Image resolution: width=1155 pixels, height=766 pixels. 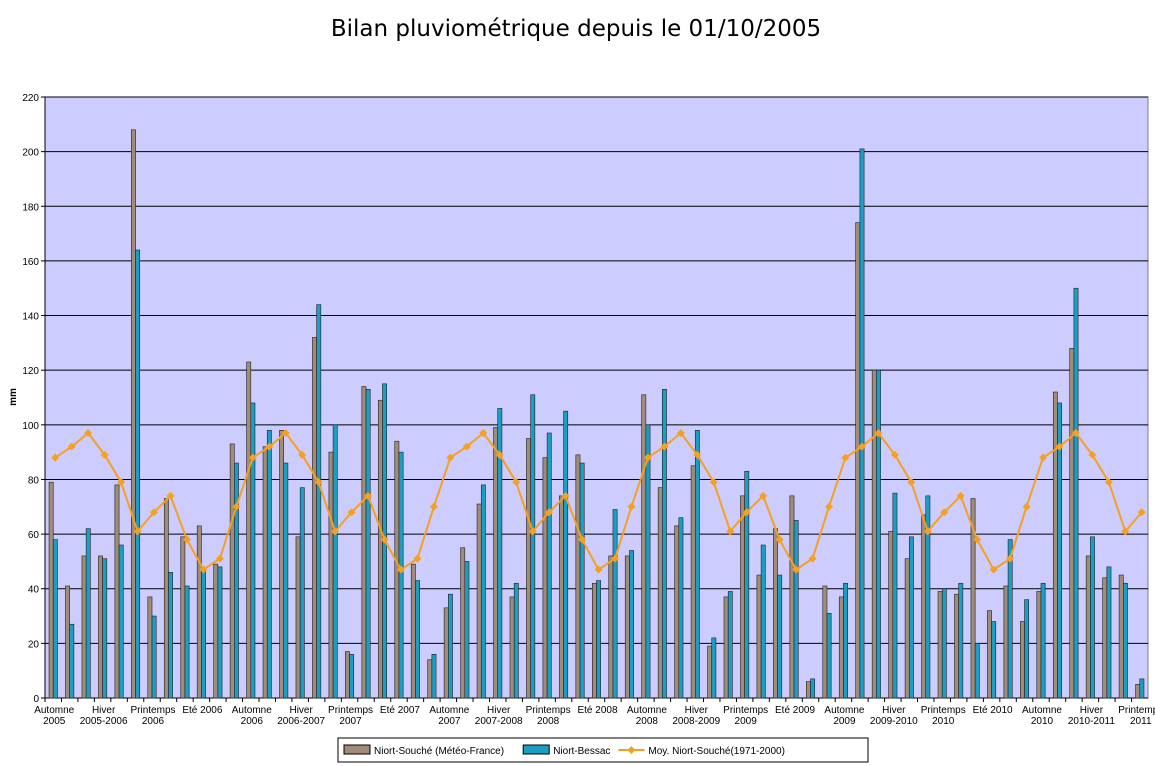 What do you see at coordinates (795, 710) in the screenshot?
I see `x-tick-label: Eté 2009` at bounding box center [795, 710].